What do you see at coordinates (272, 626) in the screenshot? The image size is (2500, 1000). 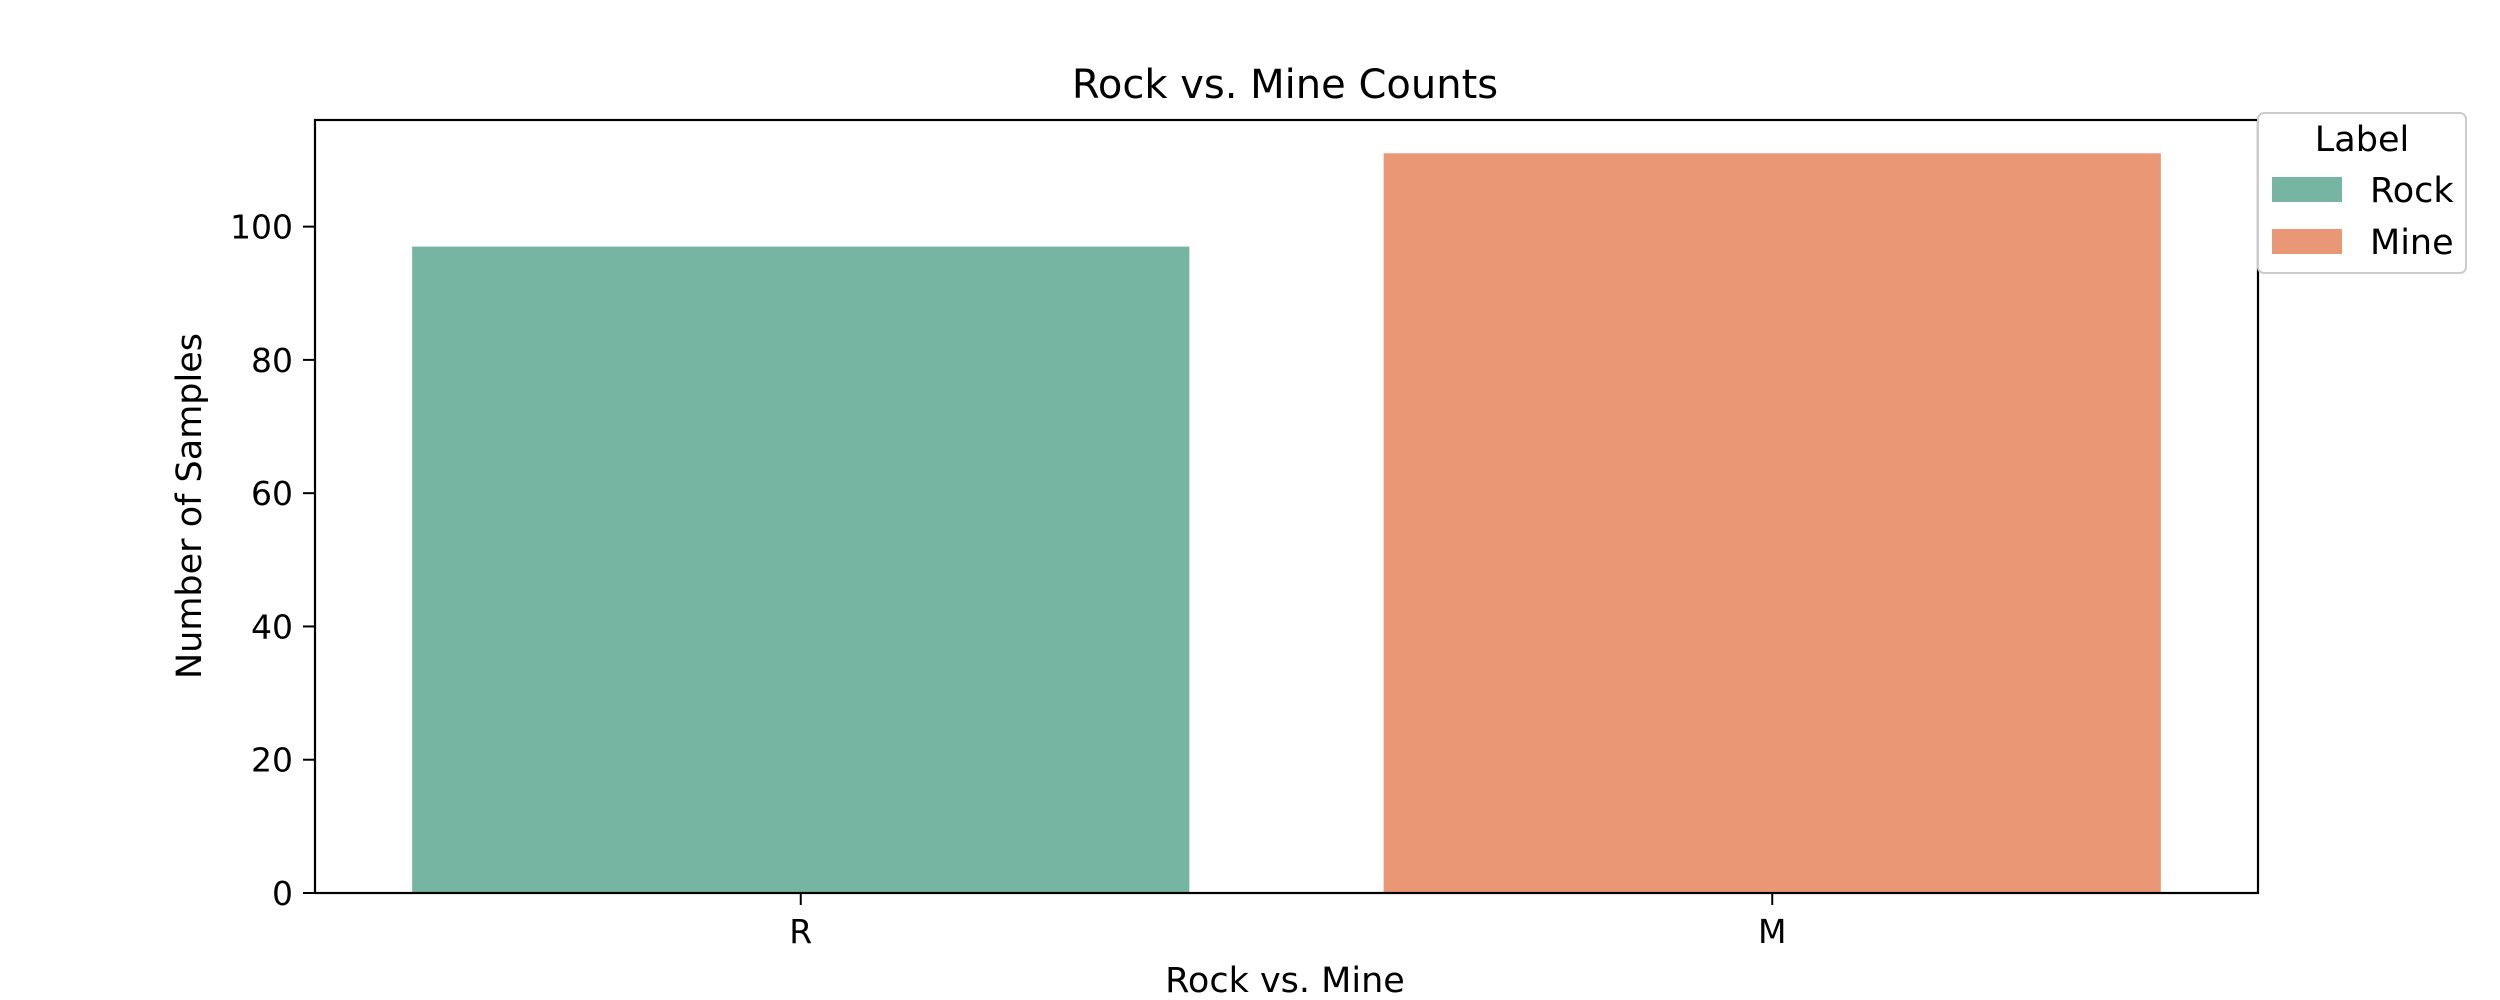 I see `y-tick-label-40: 40` at bounding box center [272, 626].